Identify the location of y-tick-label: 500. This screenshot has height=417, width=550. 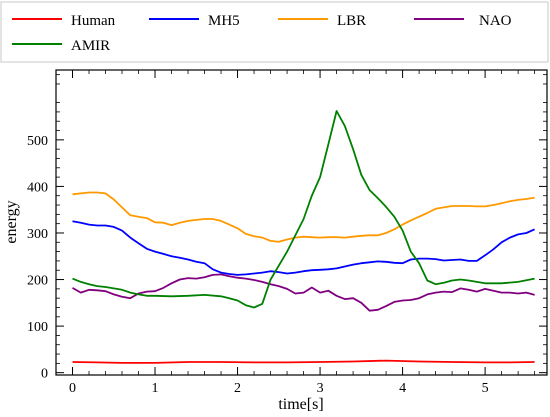
(37, 141).